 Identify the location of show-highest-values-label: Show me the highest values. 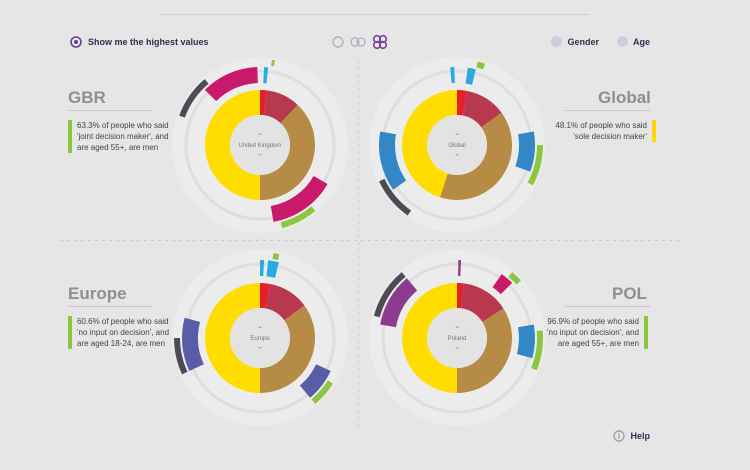
(148, 42).